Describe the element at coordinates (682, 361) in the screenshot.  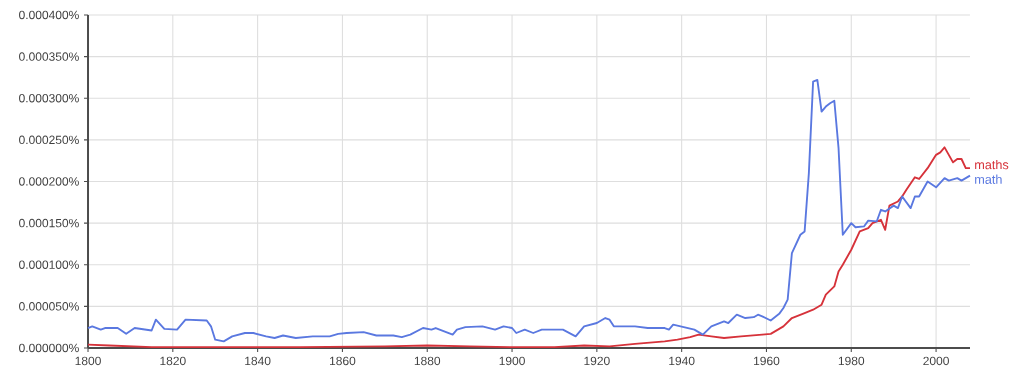
I see `x-tick-label: 1940` at that location.